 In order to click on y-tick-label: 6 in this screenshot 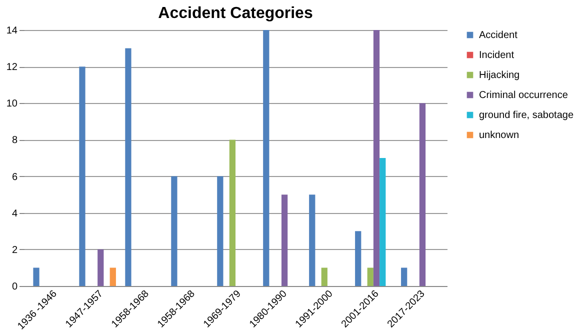, I will do `click(15, 177)`.